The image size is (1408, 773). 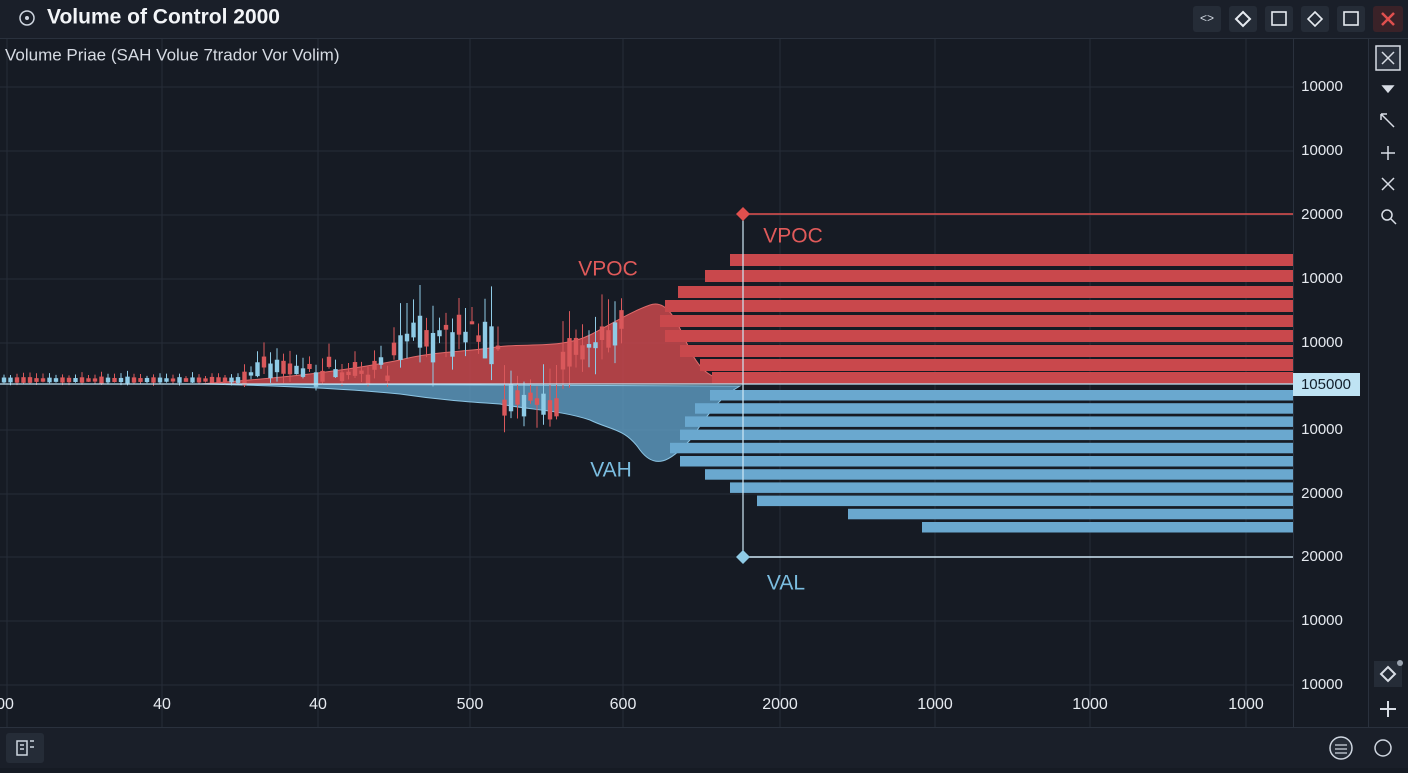 I want to click on time-label: 600, so click(x=623, y=704).